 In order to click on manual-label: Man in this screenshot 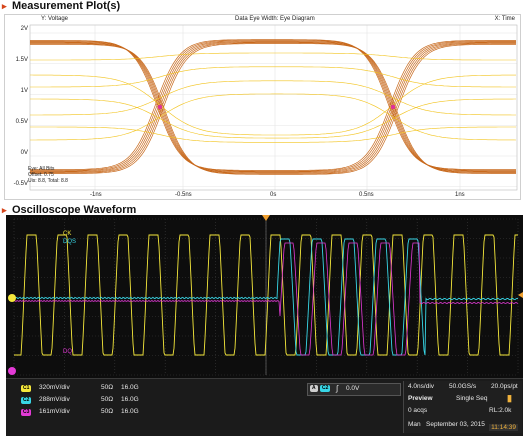, I will do `click(414, 424)`.